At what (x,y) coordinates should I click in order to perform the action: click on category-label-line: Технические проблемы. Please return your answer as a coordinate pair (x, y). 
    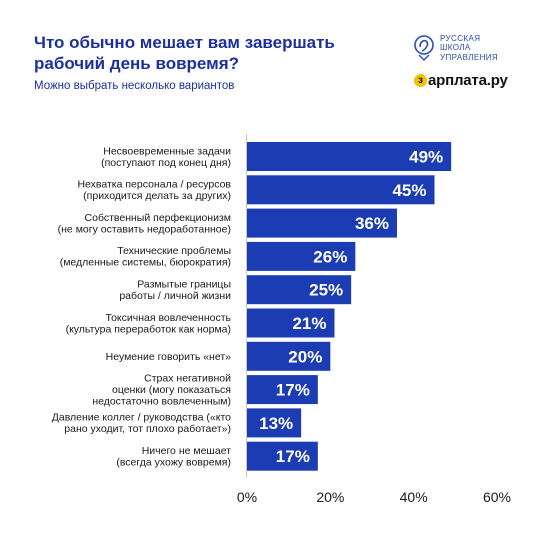
    Looking at the image, I should click on (174, 251).